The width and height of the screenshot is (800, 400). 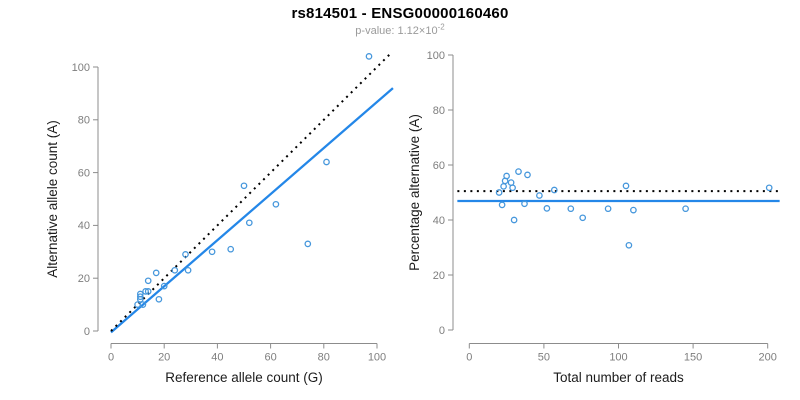 I want to click on x-tick-label: 60, so click(x=270, y=358).